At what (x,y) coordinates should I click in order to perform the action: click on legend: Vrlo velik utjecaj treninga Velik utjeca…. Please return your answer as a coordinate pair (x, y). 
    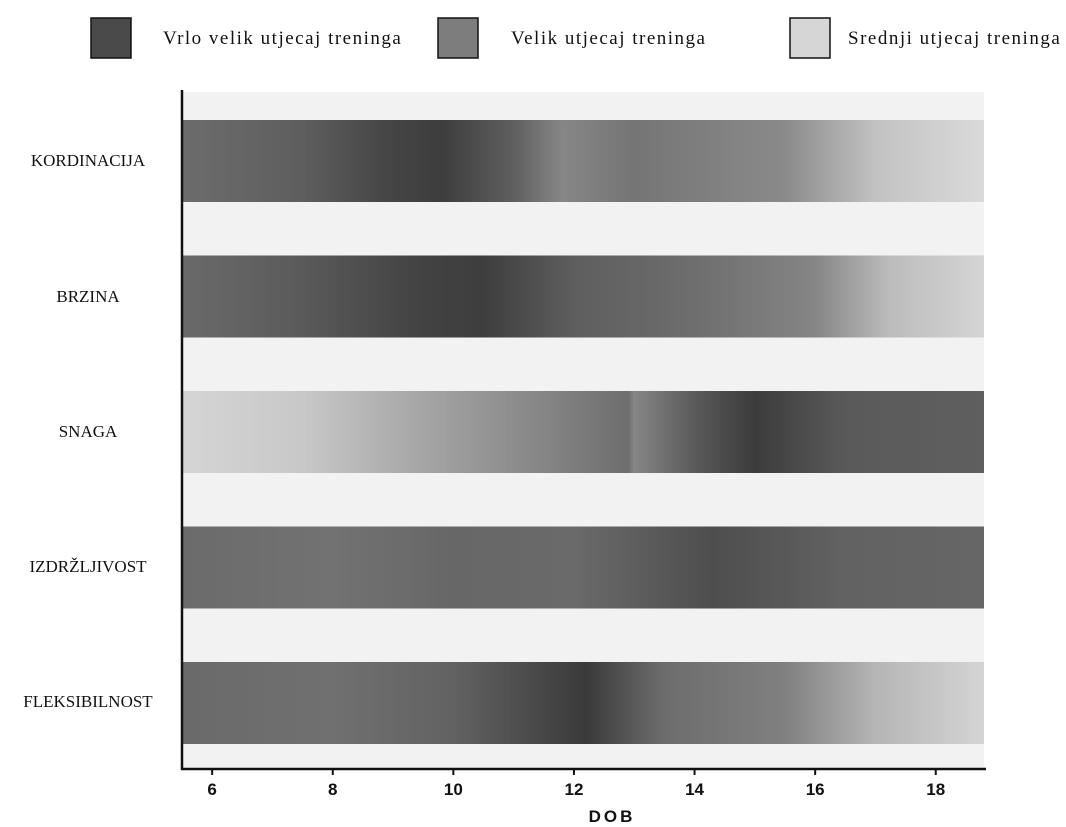
    Looking at the image, I should click on (575, 38).